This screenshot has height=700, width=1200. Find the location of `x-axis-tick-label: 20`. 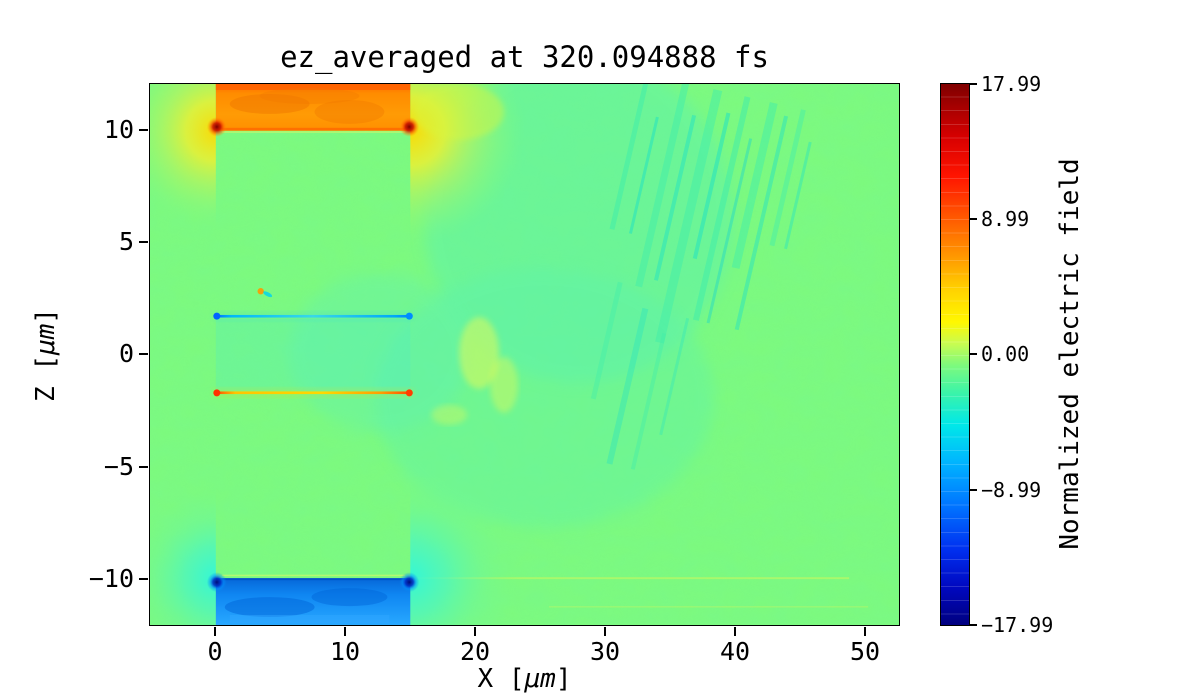

x-axis-tick-label: 20 is located at coordinates (475, 651).